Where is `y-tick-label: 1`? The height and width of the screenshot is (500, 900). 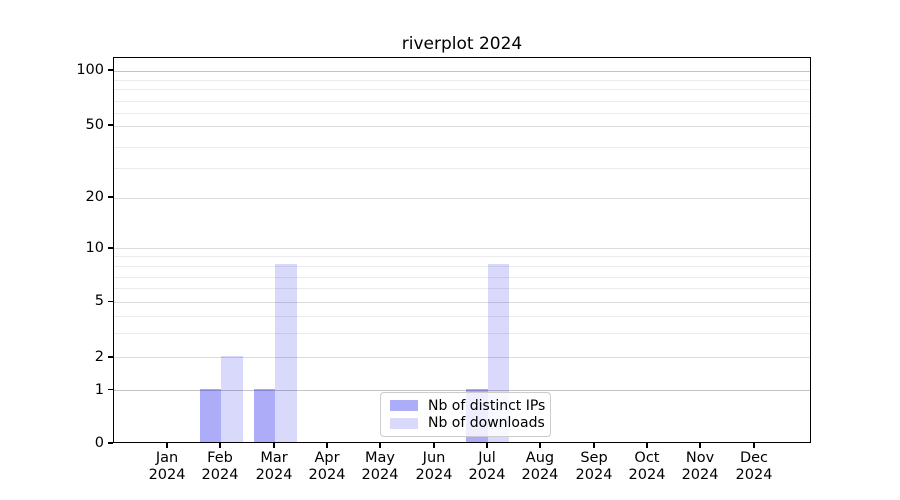 y-tick-label: 1 is located at coordinates (99, 389).